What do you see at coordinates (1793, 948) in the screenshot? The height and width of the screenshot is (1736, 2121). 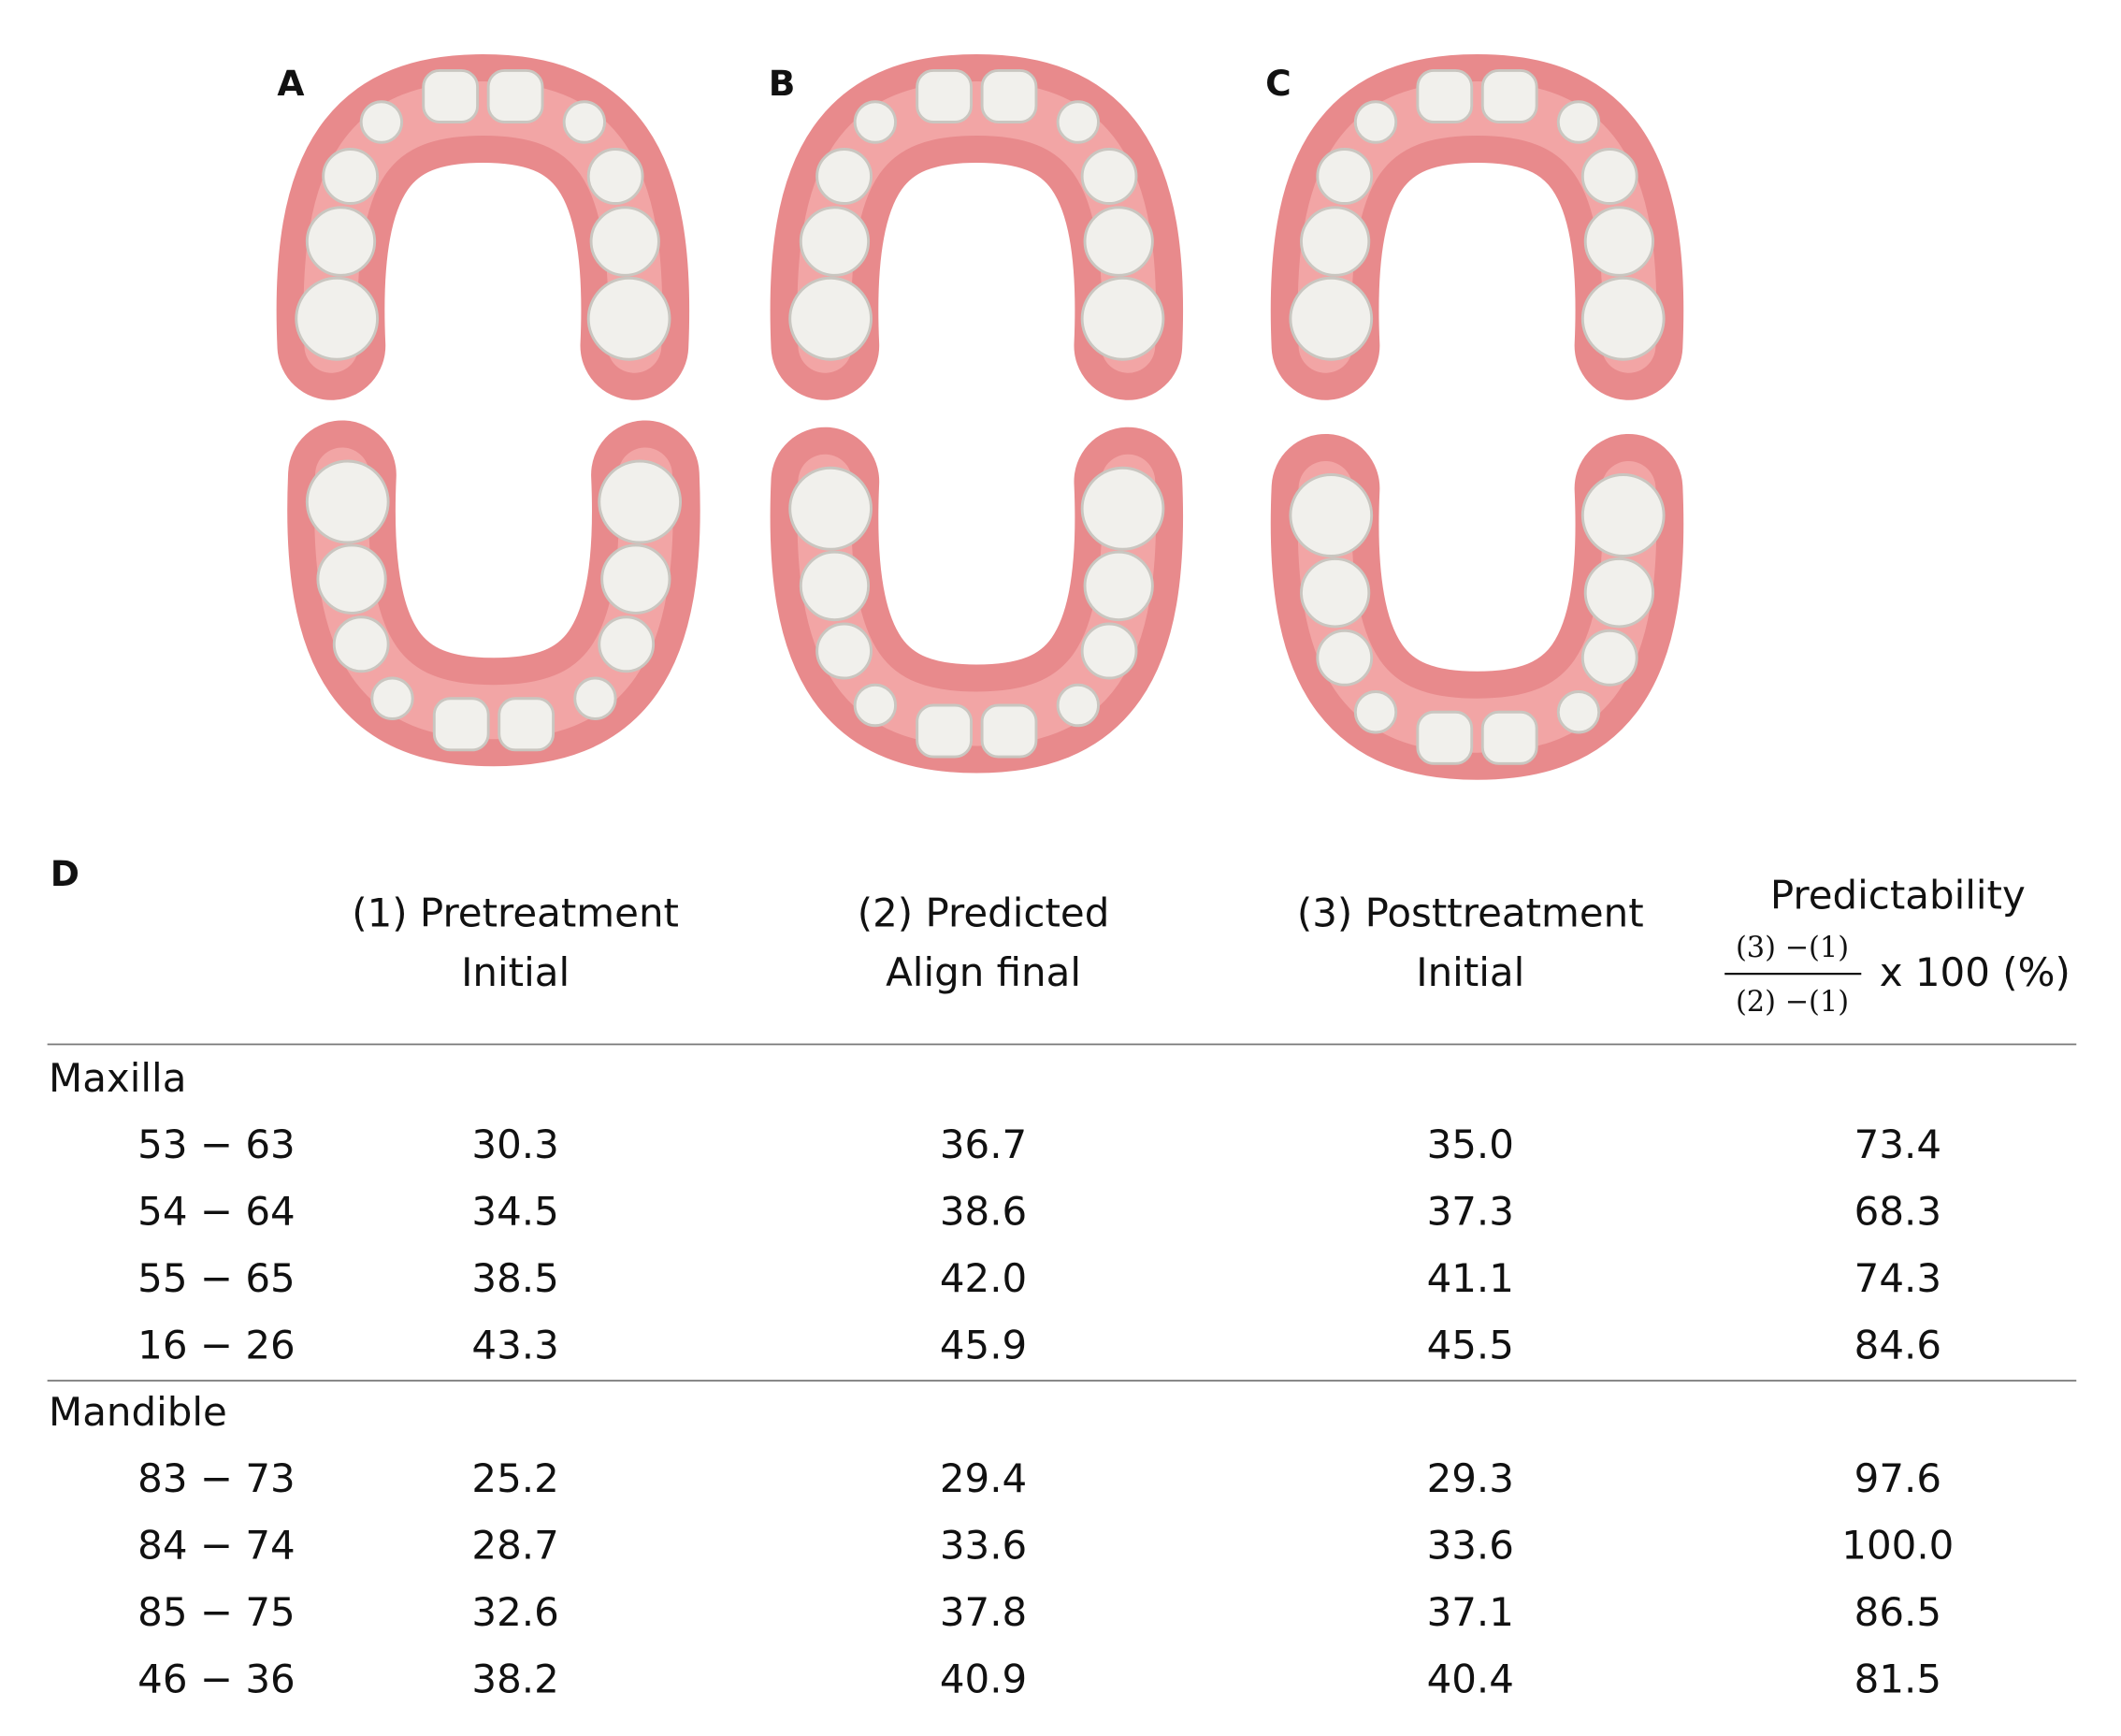 I see `formula-numerator: (3) −(1)` at bounding box center [1793, 948].